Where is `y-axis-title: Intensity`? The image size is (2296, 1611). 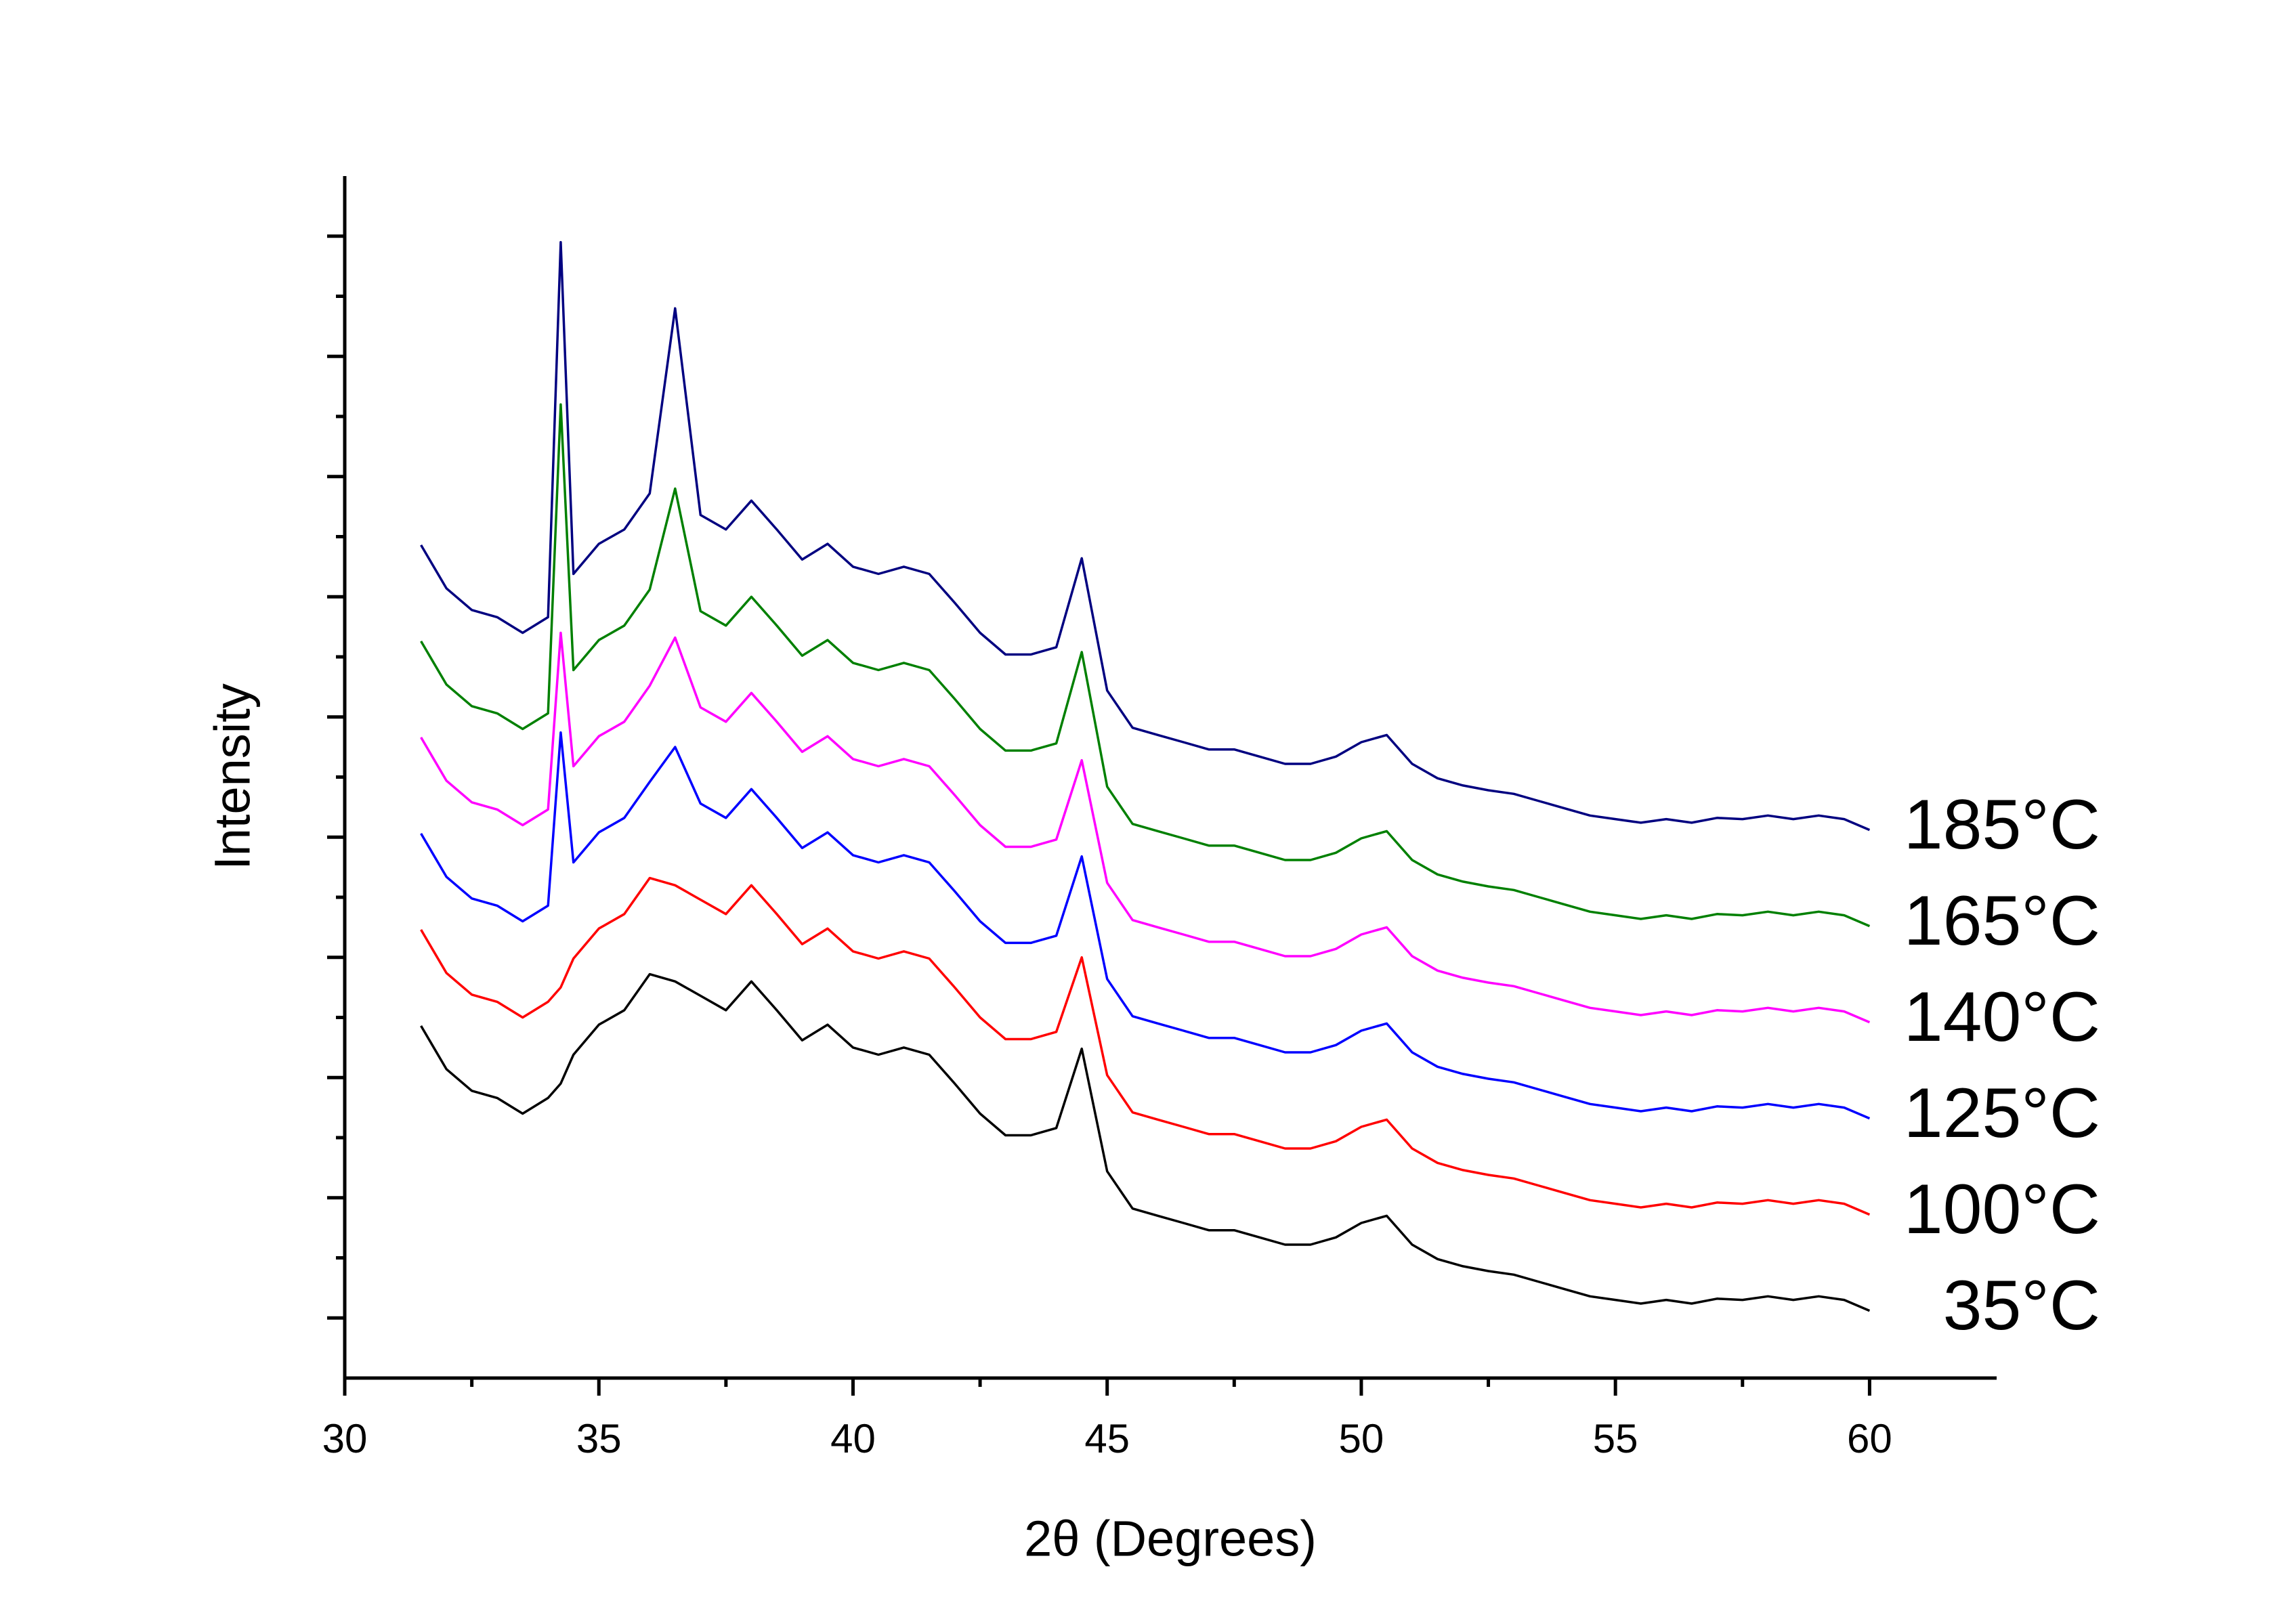 y-axis-title: Intensity is located at coordinates (233, 776).